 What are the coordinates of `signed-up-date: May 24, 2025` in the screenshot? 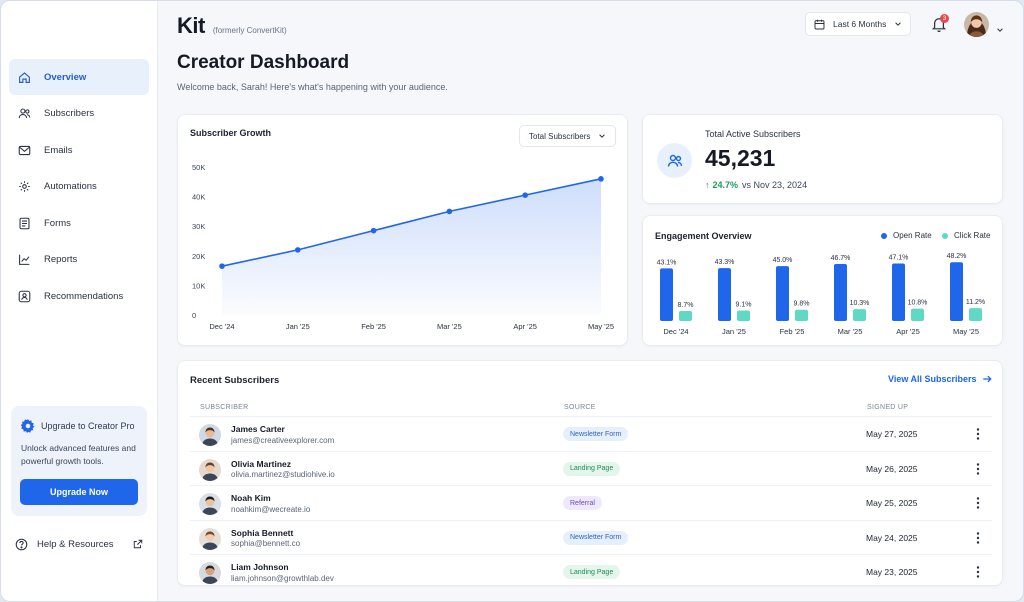 It's located at (892, 537).